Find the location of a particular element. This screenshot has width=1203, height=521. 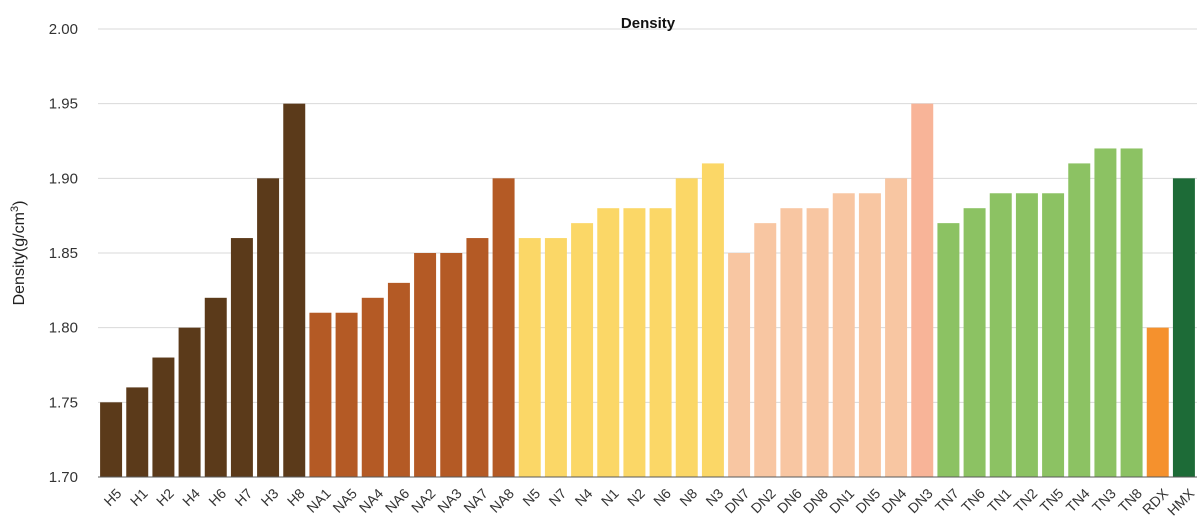

x-tick-label: NA8 is located at coordinates (501, 500).